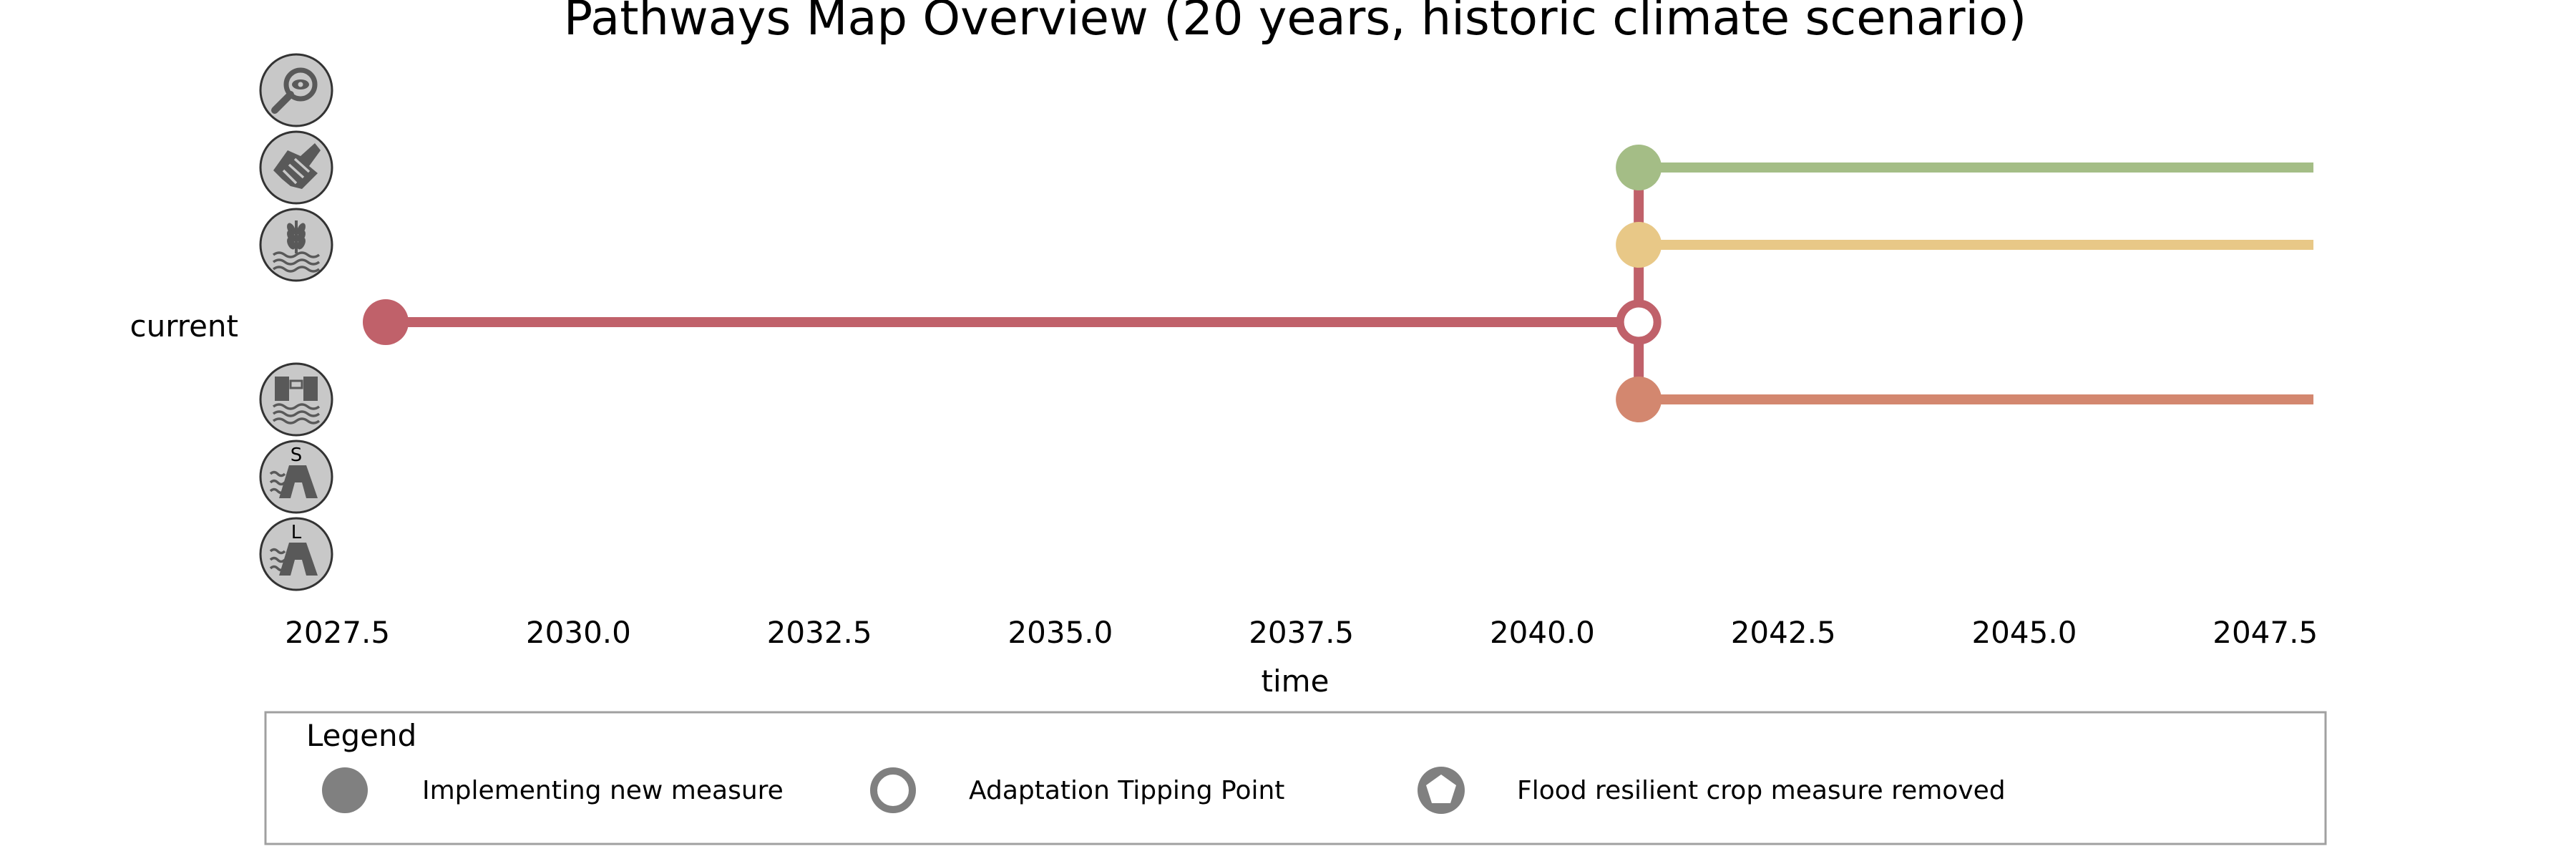  I want to click on x-tick-label: 2045.0, so click(2024, 632).